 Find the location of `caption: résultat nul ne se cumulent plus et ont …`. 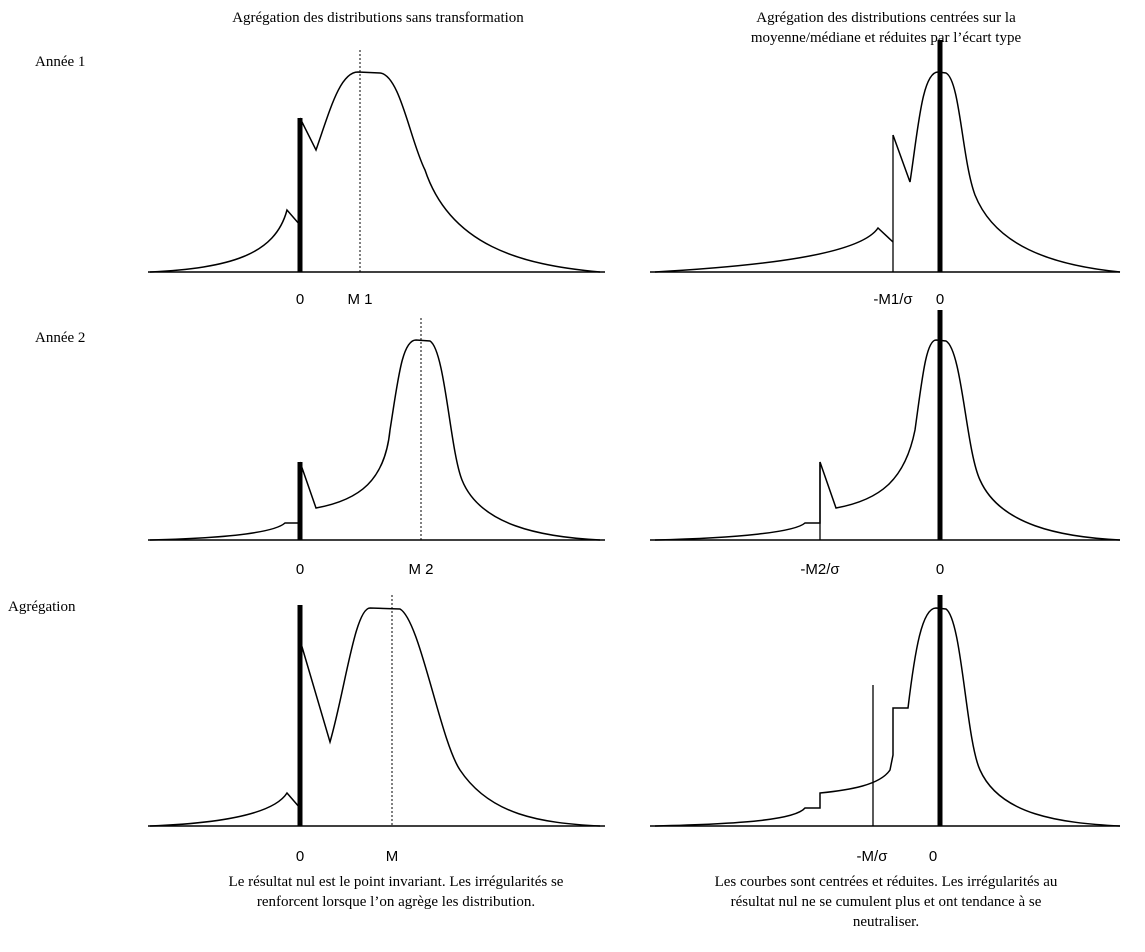

caption: résultat nul ne se cumulent plus et ont … is located at coordinates (886, 902).